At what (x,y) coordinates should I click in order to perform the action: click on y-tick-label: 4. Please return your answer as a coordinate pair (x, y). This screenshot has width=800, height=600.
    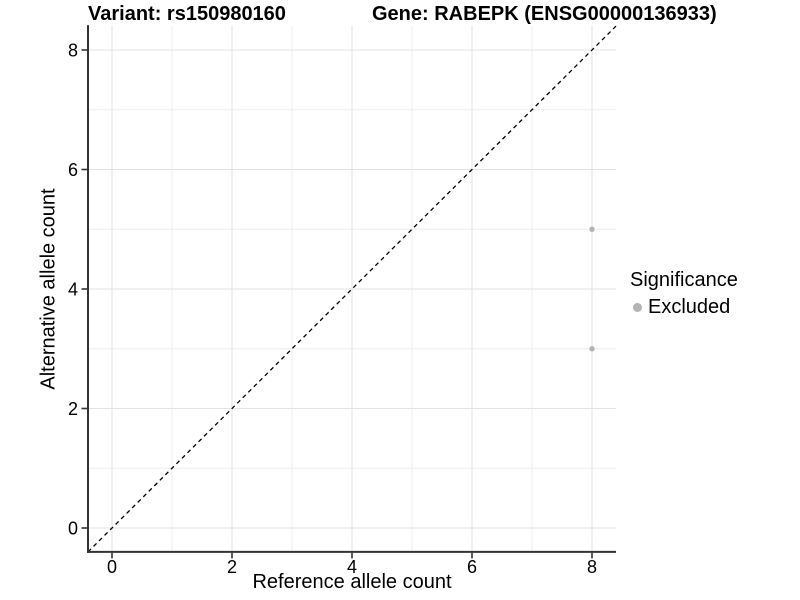
    Looking at the image, I should click on (73, 290).